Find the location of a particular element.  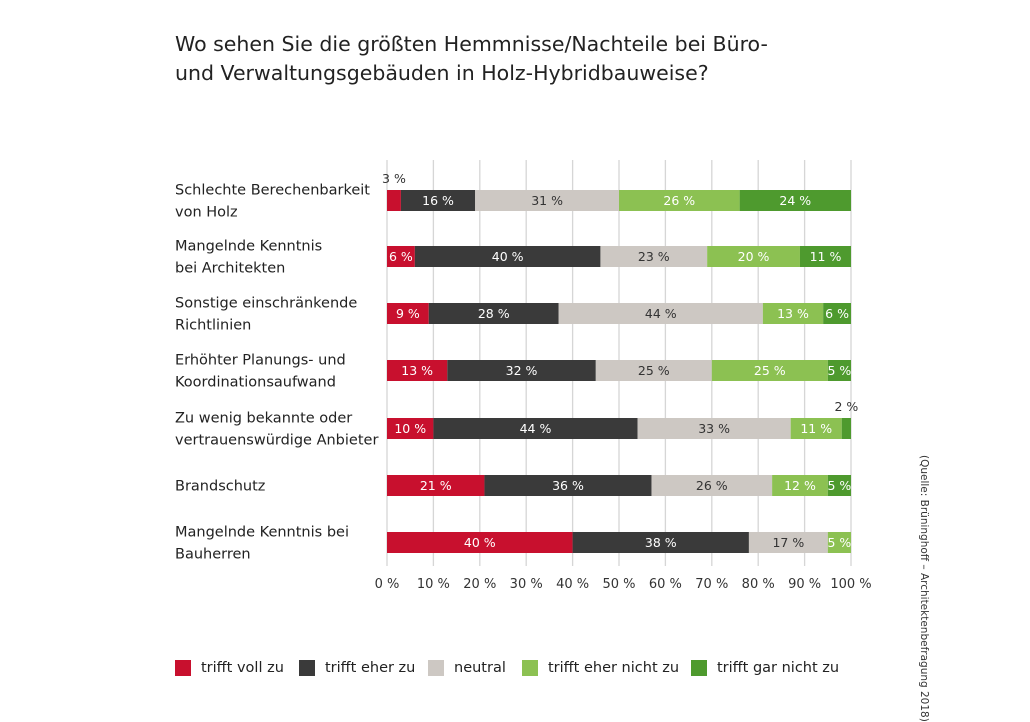

data-label: 28 % is located at coordinates (494, 313).